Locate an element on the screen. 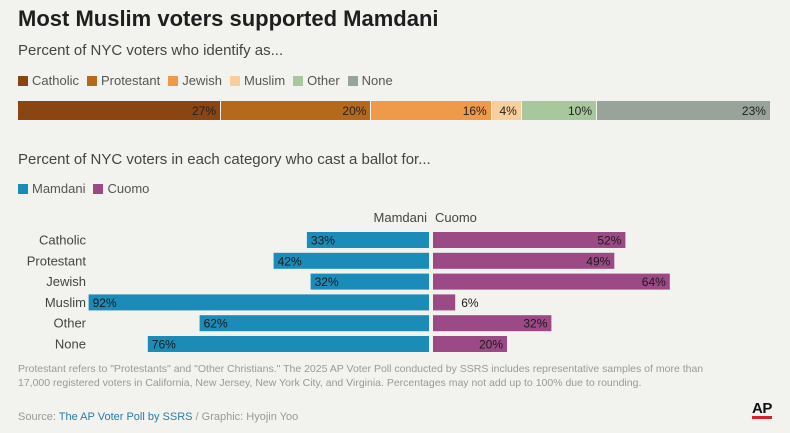 This screenshot has height=433, width=790. mamdani-value-label: 62% is located at coordinates (216, 324).